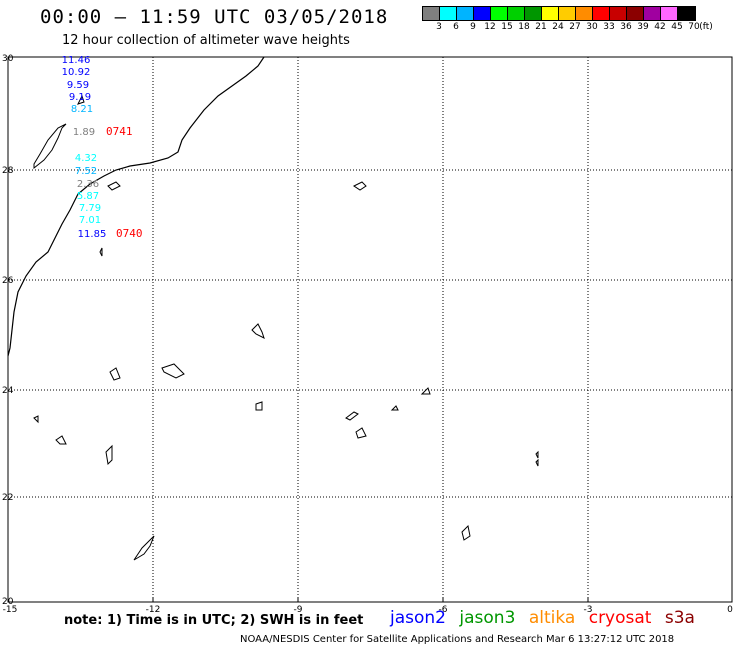  I want to click on obs-value: 7.01, so click(90, 220).